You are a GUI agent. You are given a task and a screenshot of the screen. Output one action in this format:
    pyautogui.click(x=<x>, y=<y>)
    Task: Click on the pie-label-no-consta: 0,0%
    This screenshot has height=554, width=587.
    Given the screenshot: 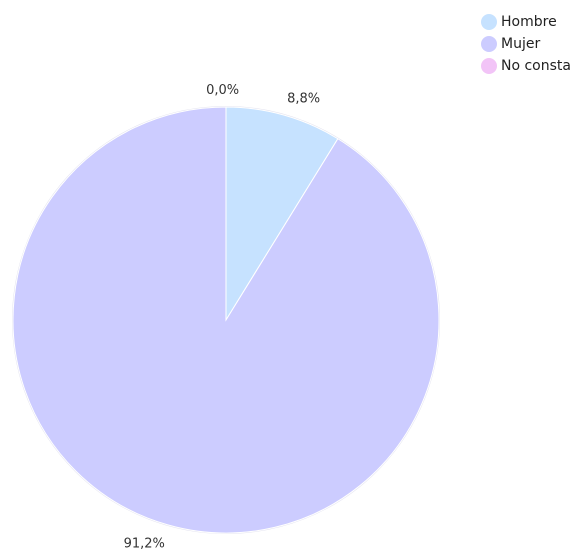 What is the action you would take?
    pyautogui.click(x=222, y=90)
    